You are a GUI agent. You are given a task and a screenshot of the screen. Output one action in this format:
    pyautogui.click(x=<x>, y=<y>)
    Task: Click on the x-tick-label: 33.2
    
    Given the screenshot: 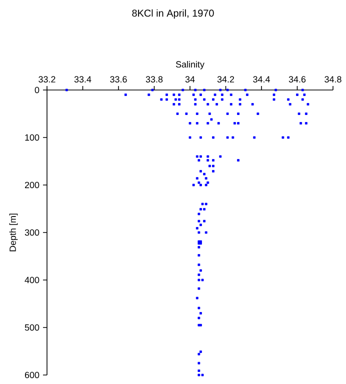 What is the action you would take?
    pyautogui.click(x=47, y=79)
    